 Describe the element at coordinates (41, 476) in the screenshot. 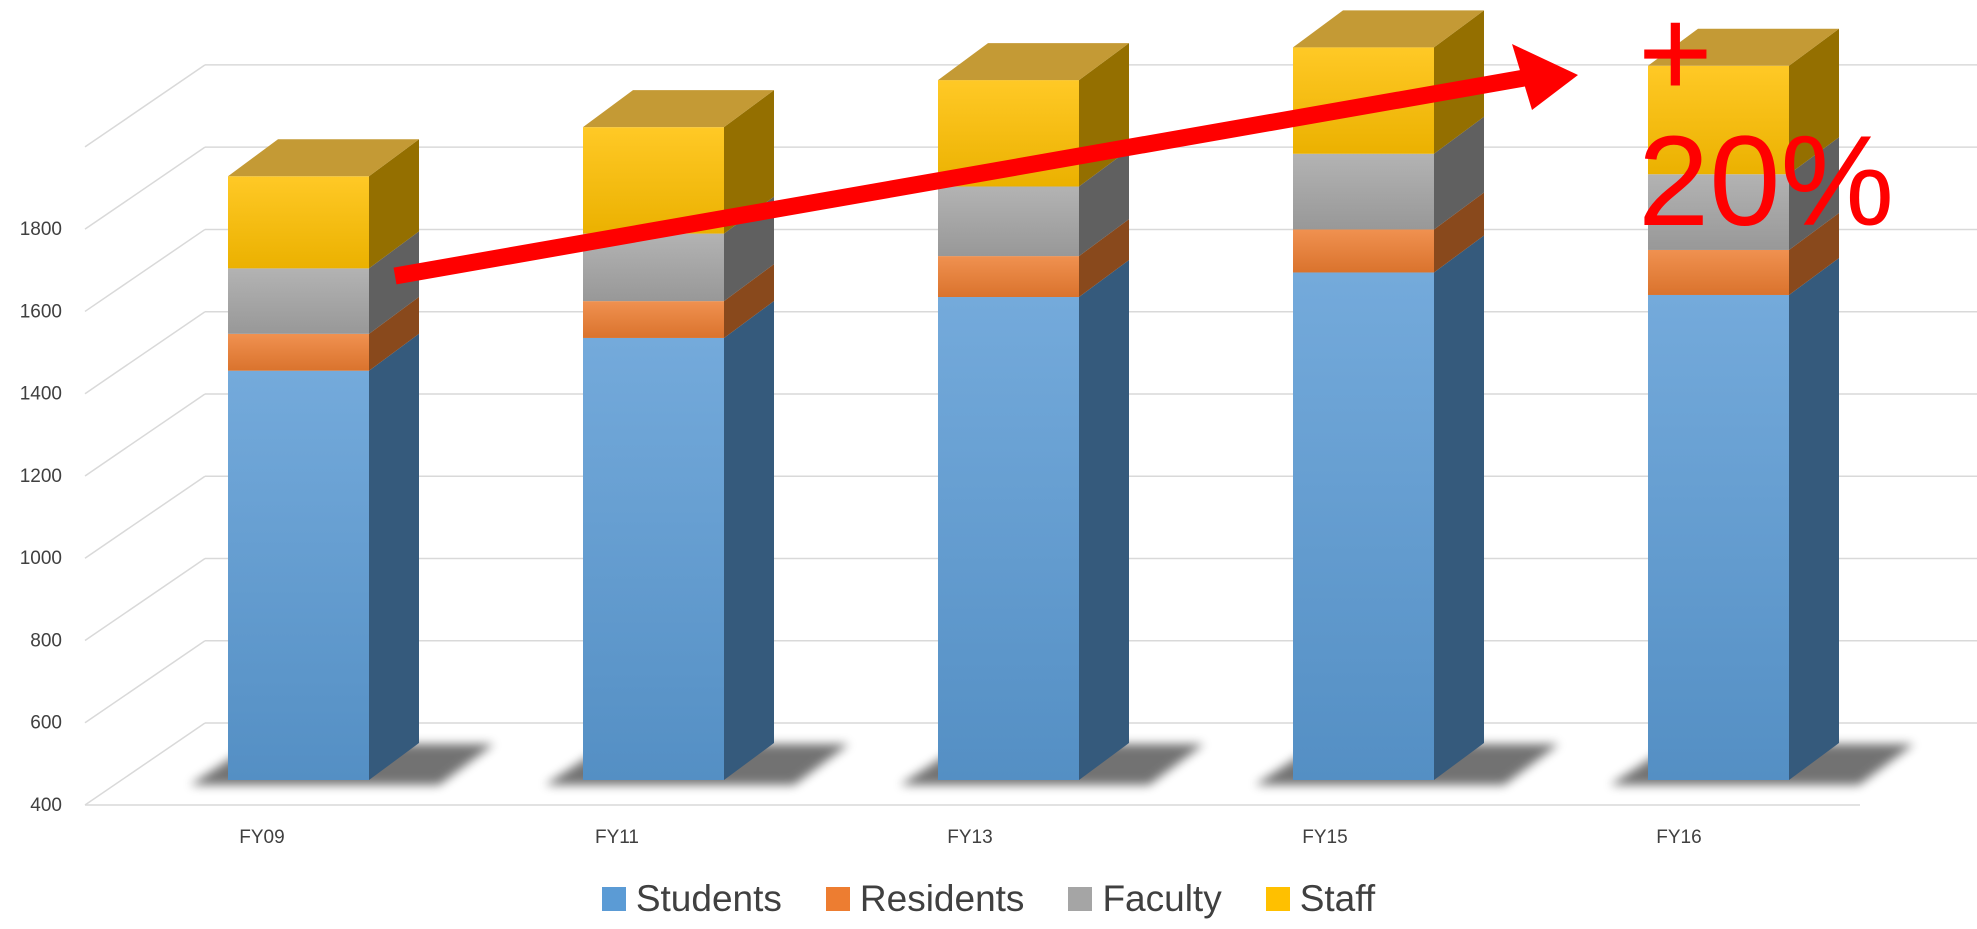

I see `y-tick-label: 1200` at that location.